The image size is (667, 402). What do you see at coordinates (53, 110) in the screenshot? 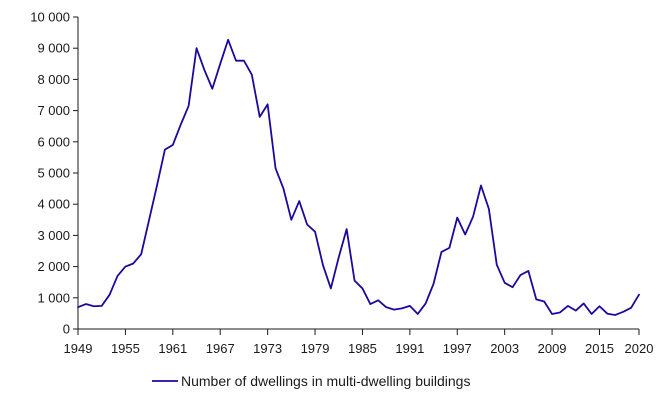
I see `y-tick-label: 7 000` at bounding box center [53, 110].